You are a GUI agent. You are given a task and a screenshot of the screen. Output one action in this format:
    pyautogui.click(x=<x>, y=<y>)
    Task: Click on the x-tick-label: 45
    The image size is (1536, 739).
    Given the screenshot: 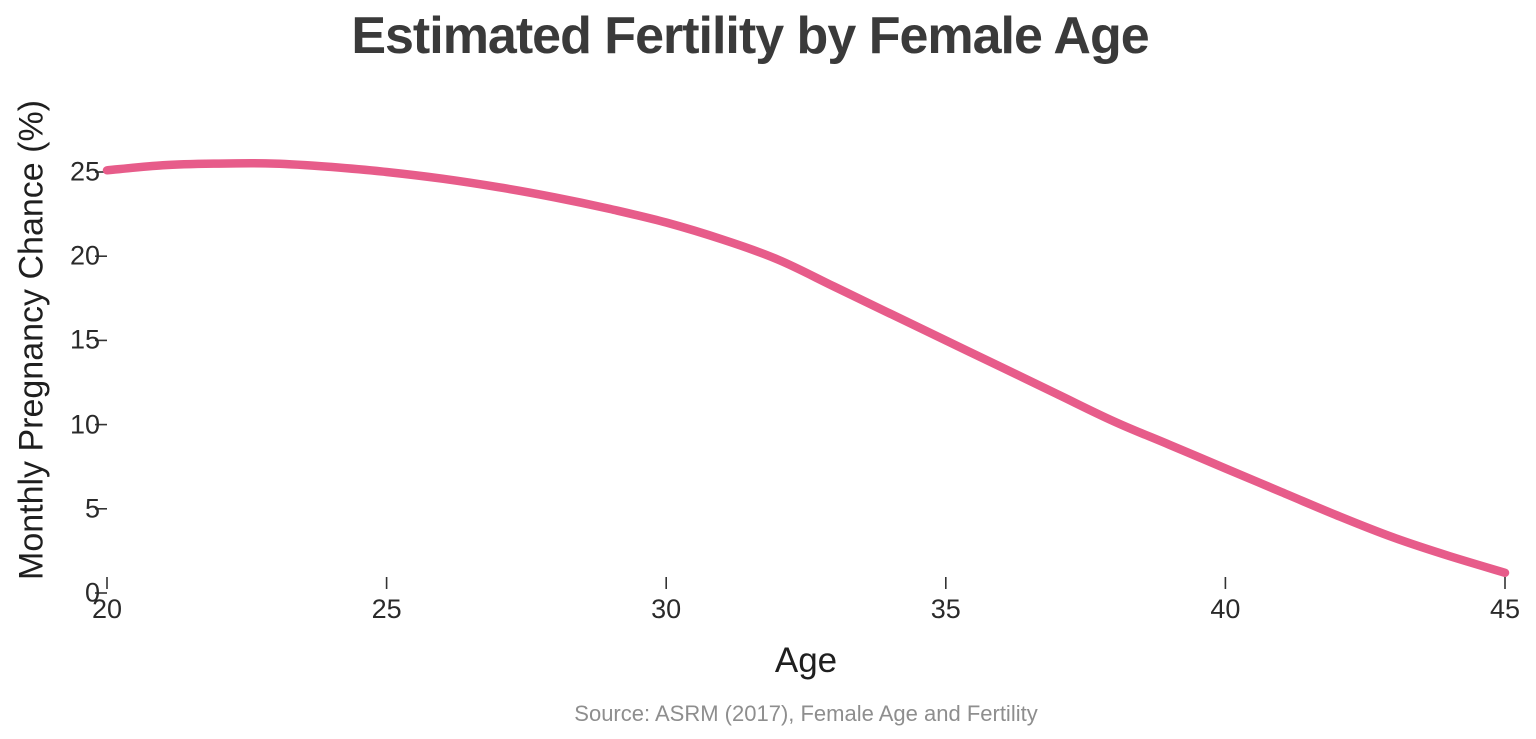 What is the action you would take?
    pyautogui.click(x=1505, y=609)
    